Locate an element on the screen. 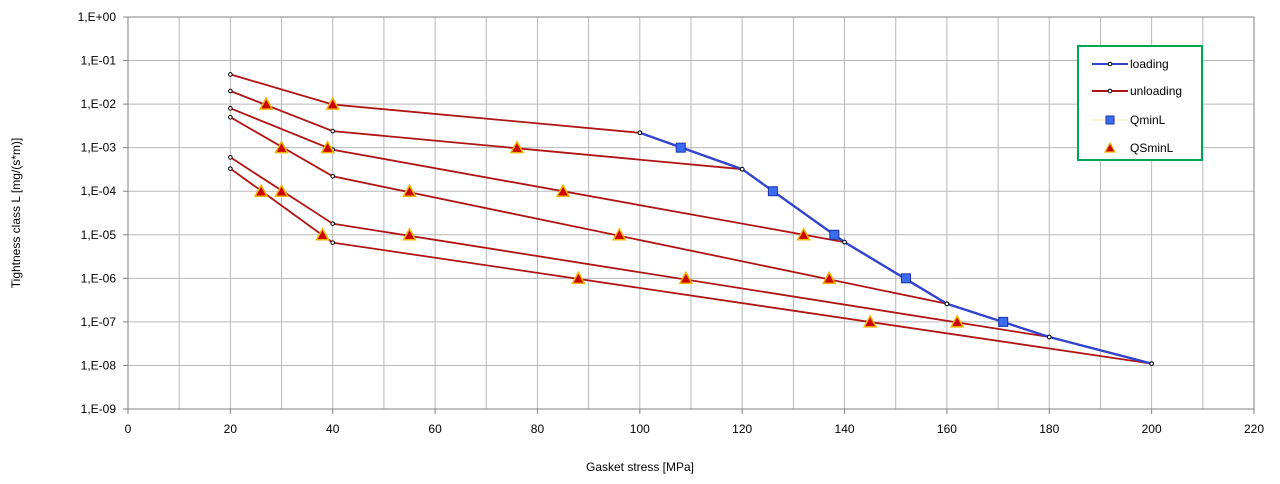 This screenshot has width=1280, height=484. legend-label: QSminL is located at coordinates (1152, 148).